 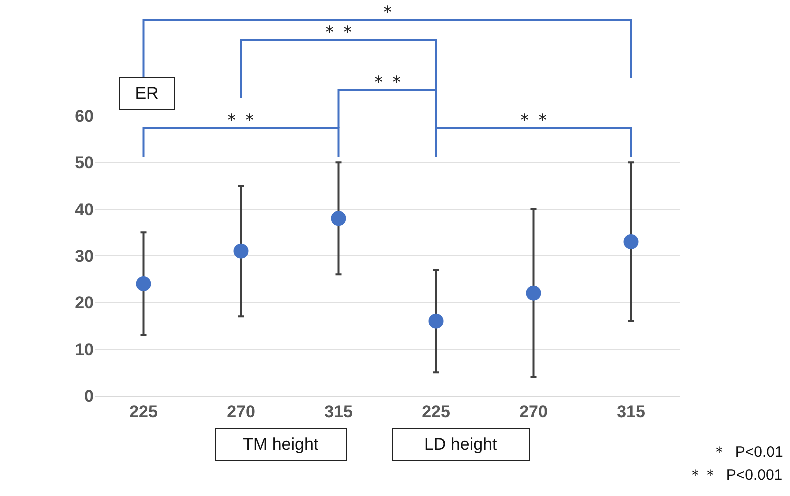 I want to click on y-tick-label: 30, so click(x=84, y=256).